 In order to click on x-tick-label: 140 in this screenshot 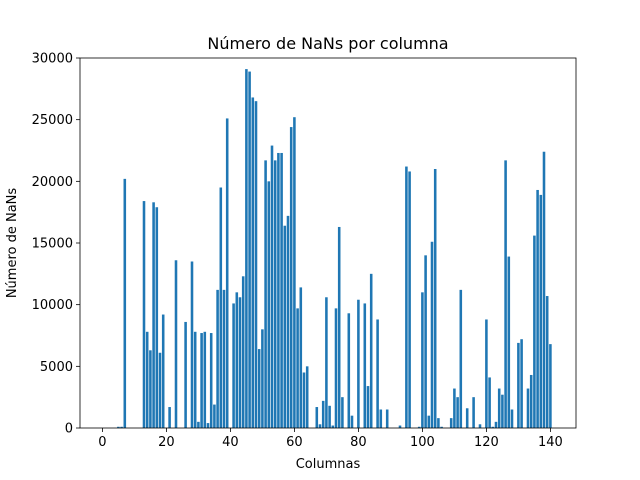, I will do `click(550, 442)`.